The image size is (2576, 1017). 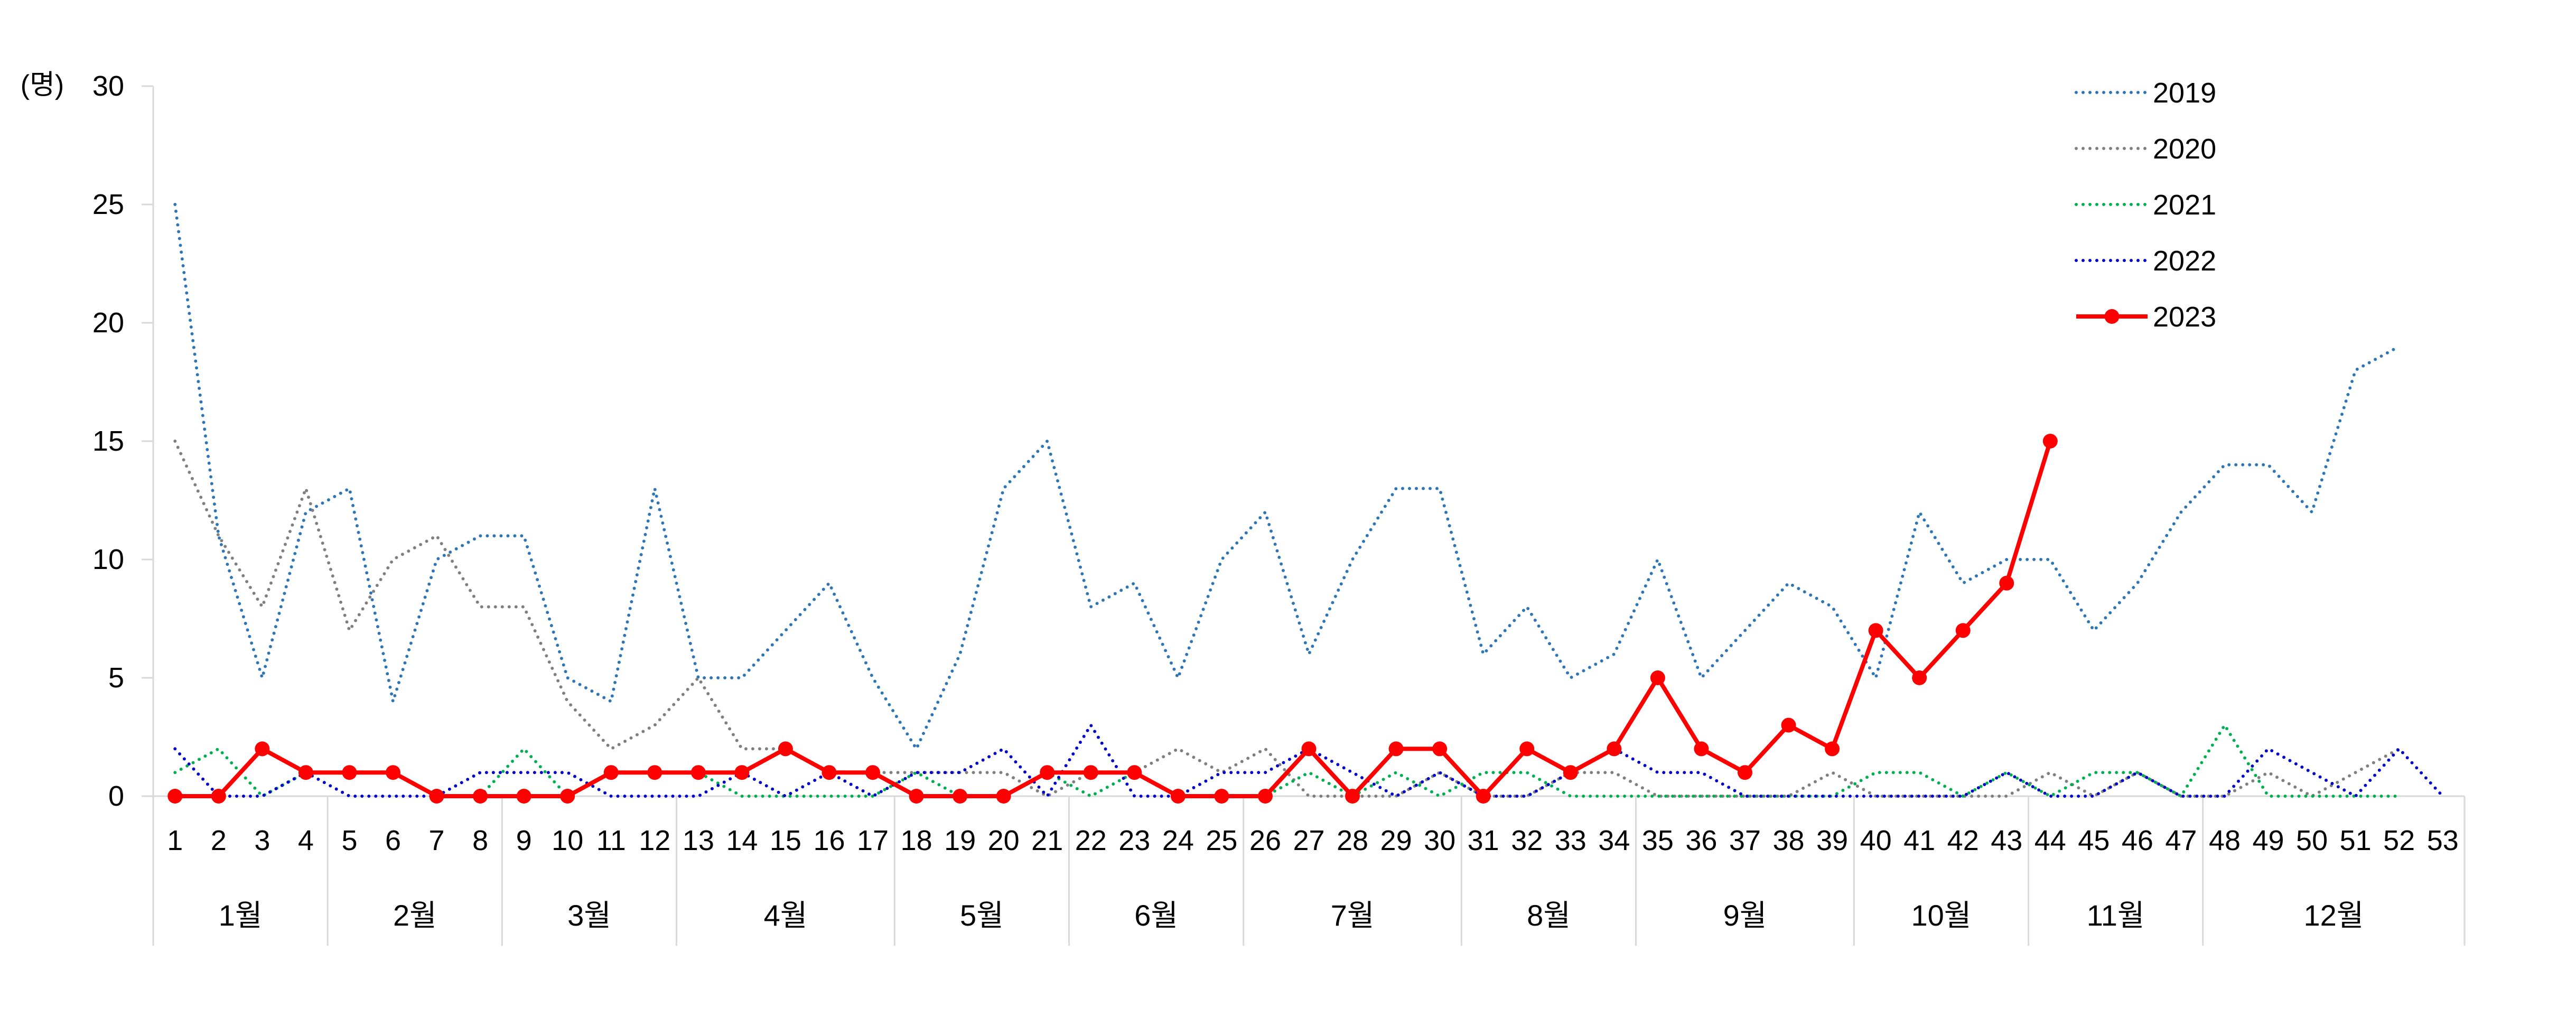 I want to click on y-tick-label: 5, so click(x=116, y=678).